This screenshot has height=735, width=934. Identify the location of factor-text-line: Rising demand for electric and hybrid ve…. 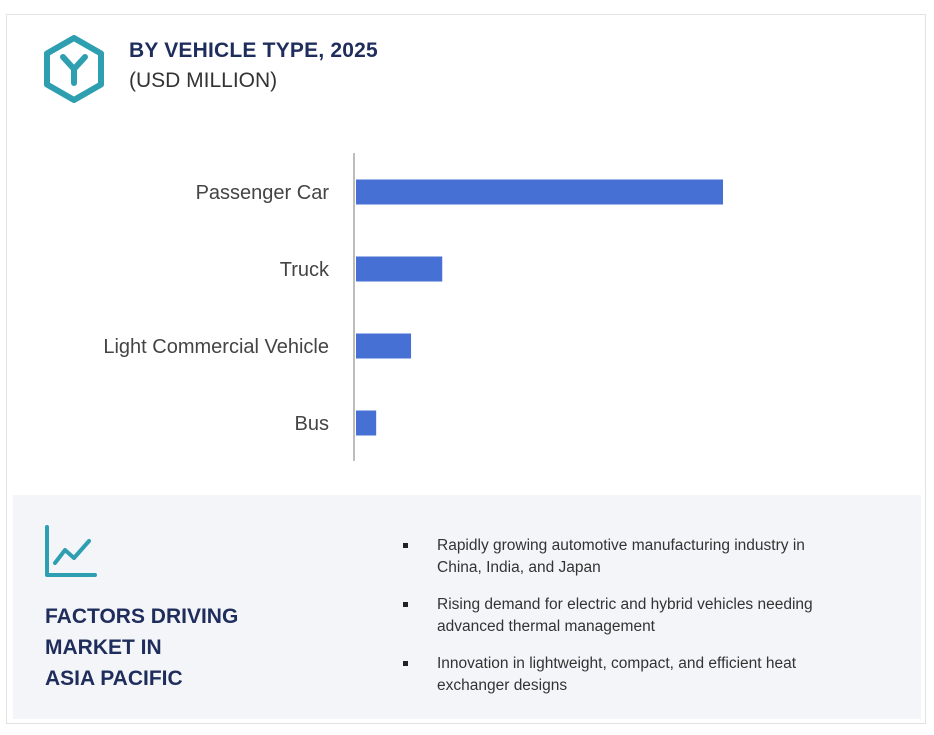
(625, 604).